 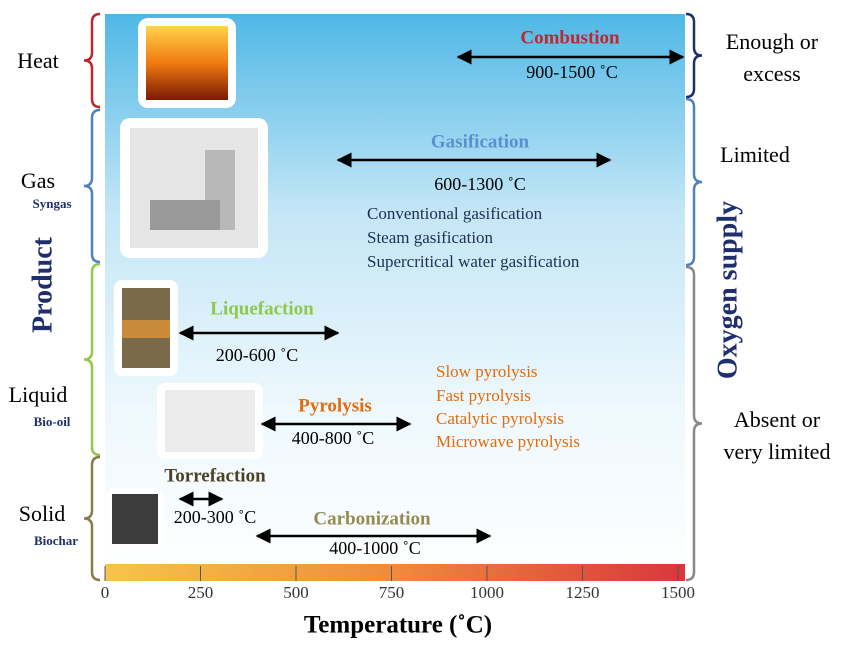 I want to click on tick-label: 1000, so click(x=487, y=592).